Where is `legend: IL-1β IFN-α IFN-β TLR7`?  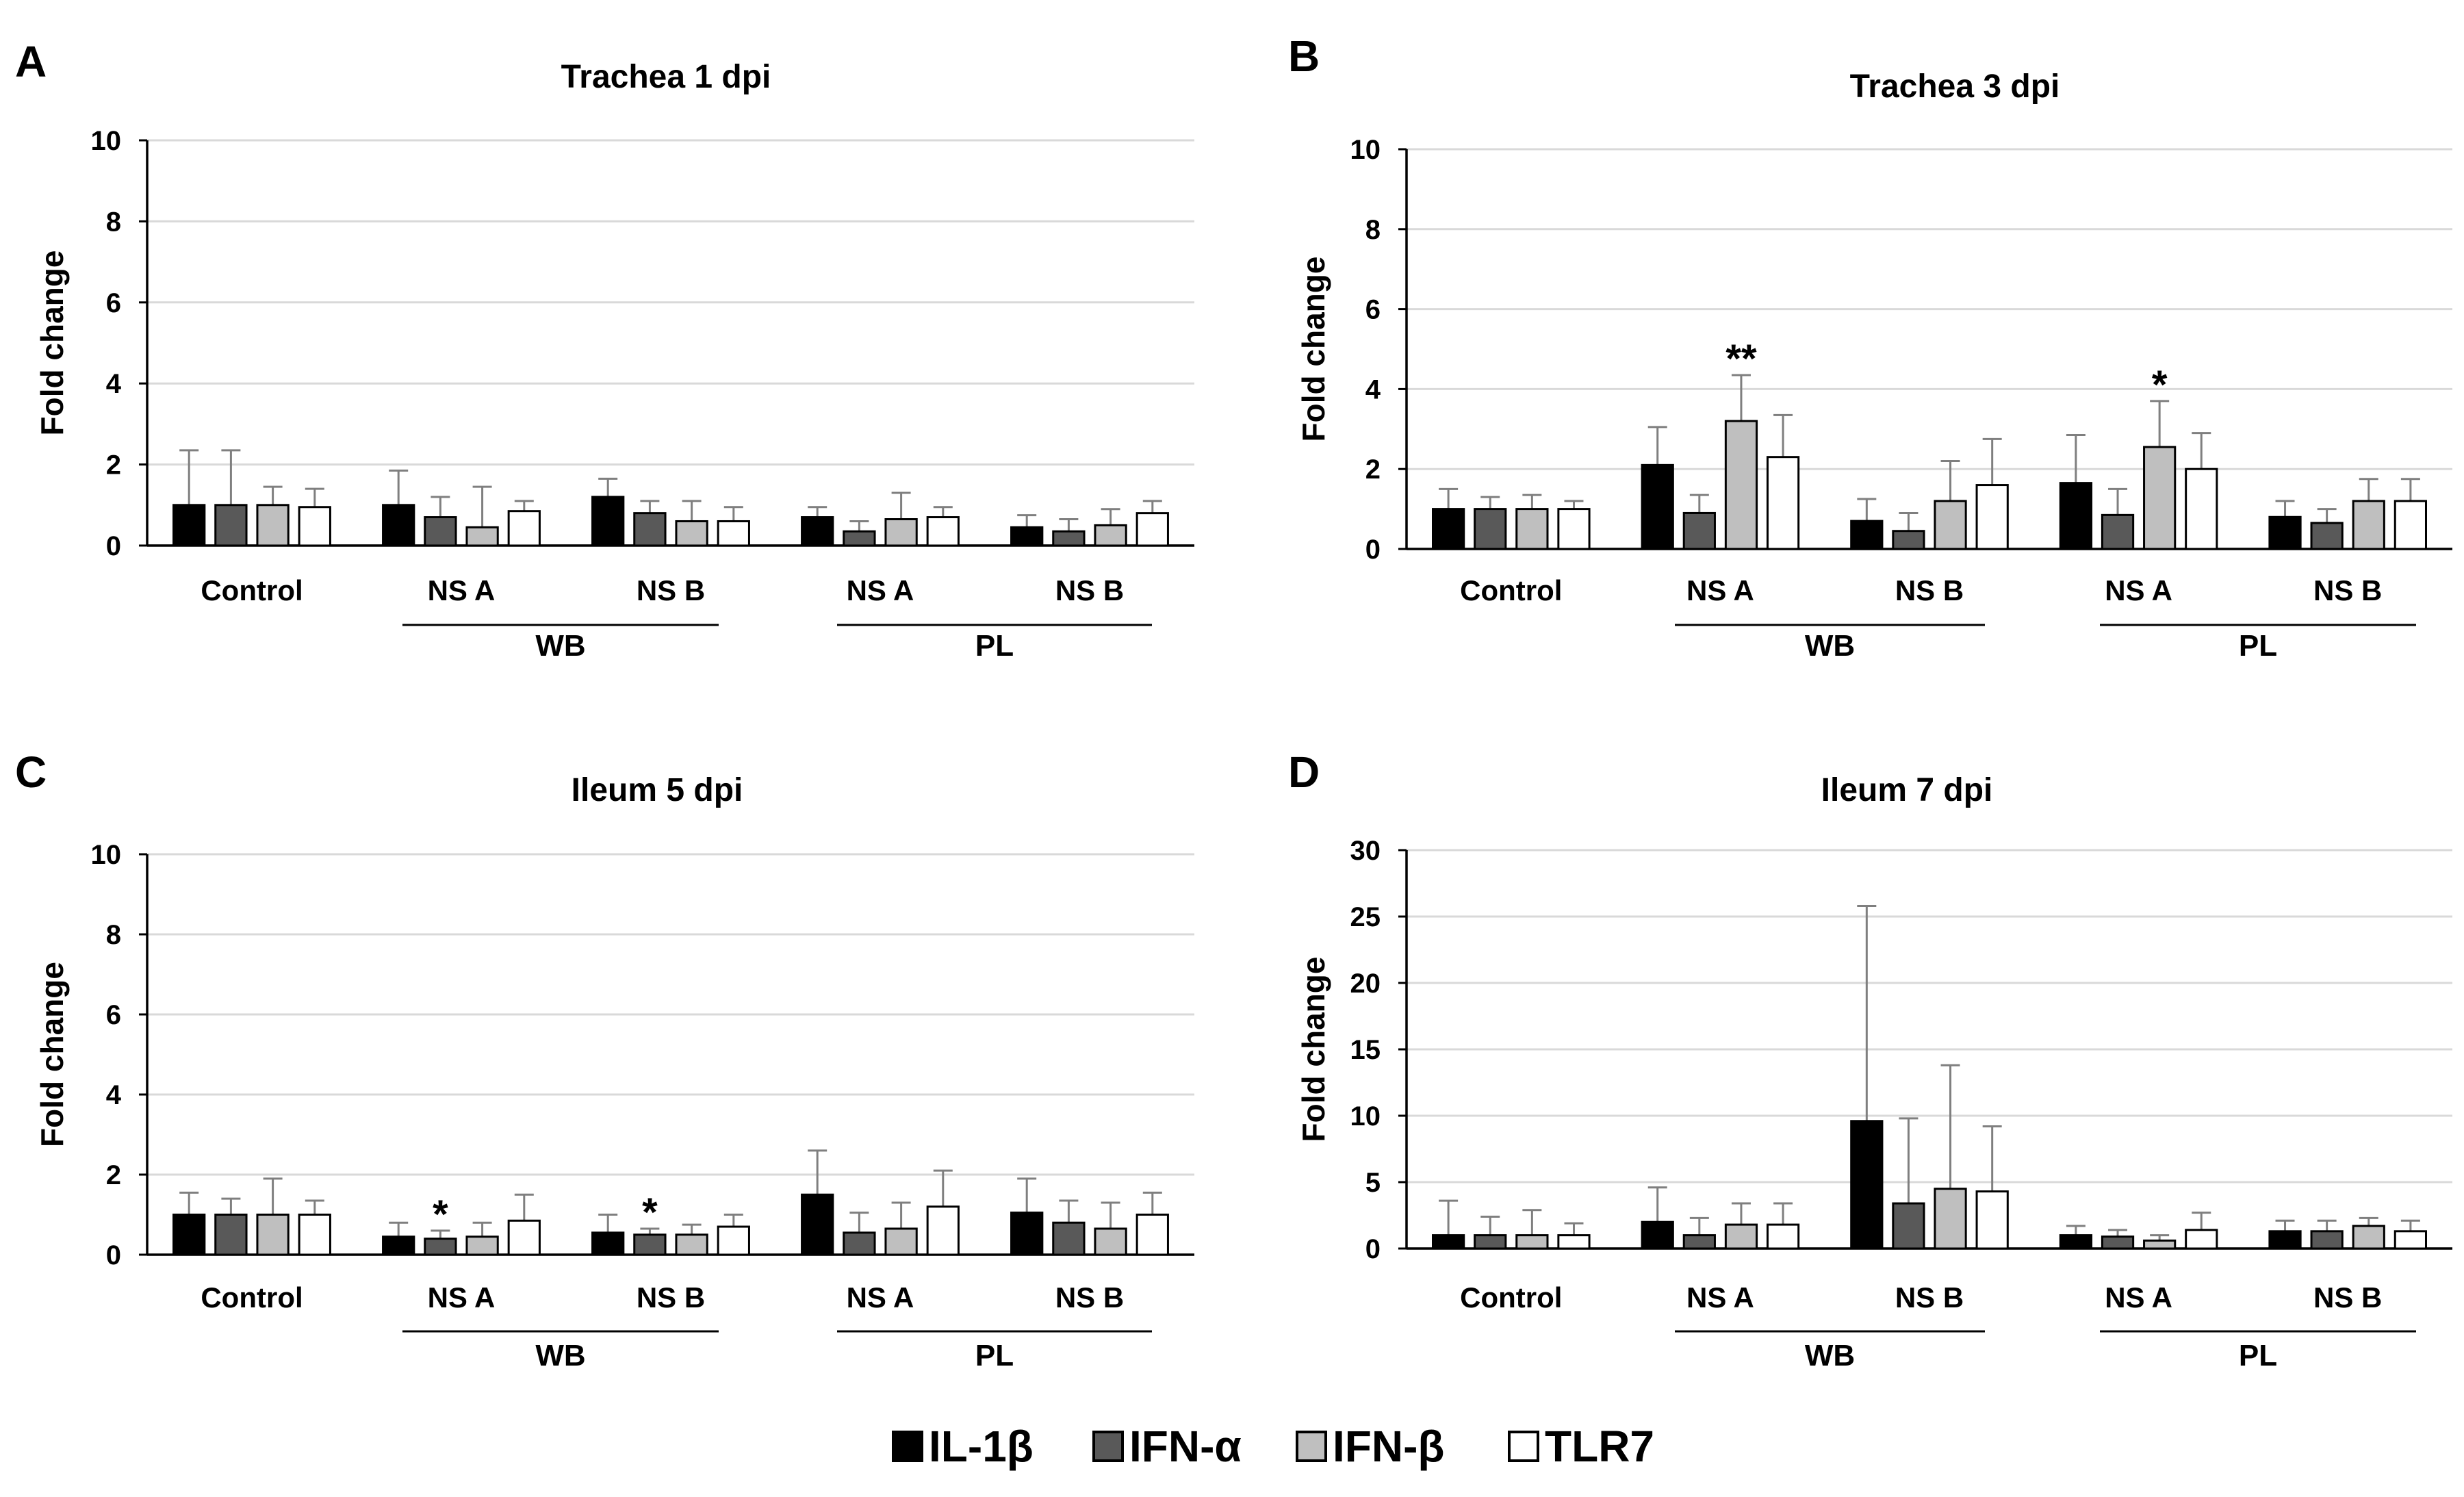
legend: IL-1β IFN-α IFN-β TLR7 is located at coordinates (1273, 1446).